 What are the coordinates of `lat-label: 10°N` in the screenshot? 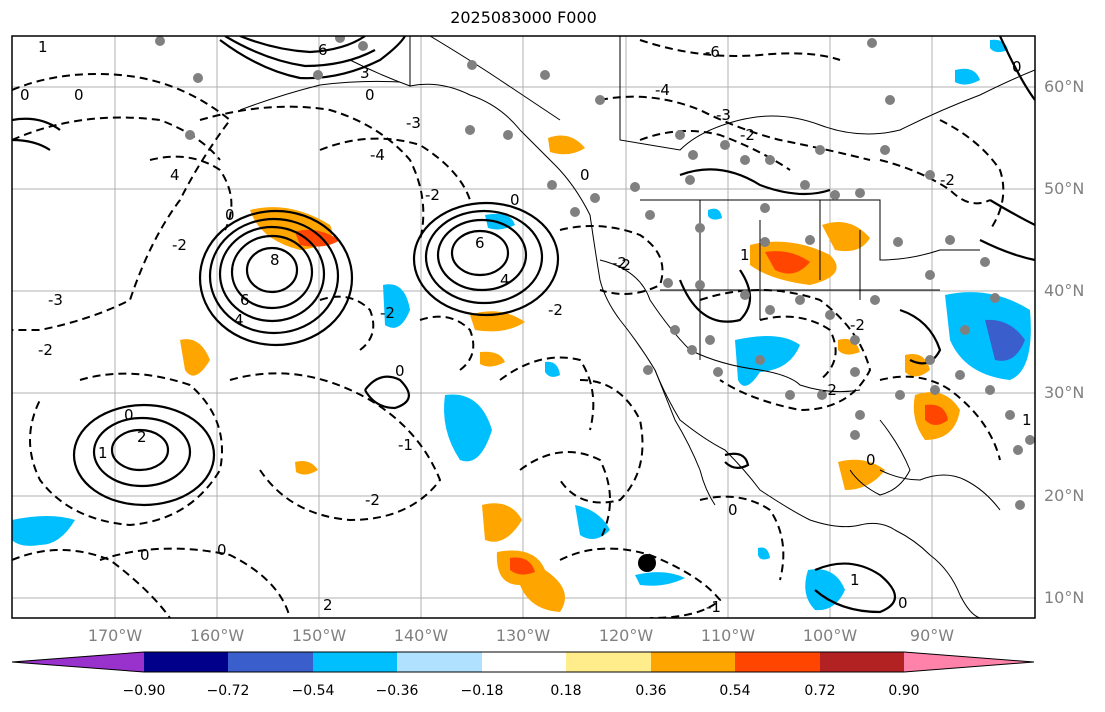 It's located at (1064, 597).